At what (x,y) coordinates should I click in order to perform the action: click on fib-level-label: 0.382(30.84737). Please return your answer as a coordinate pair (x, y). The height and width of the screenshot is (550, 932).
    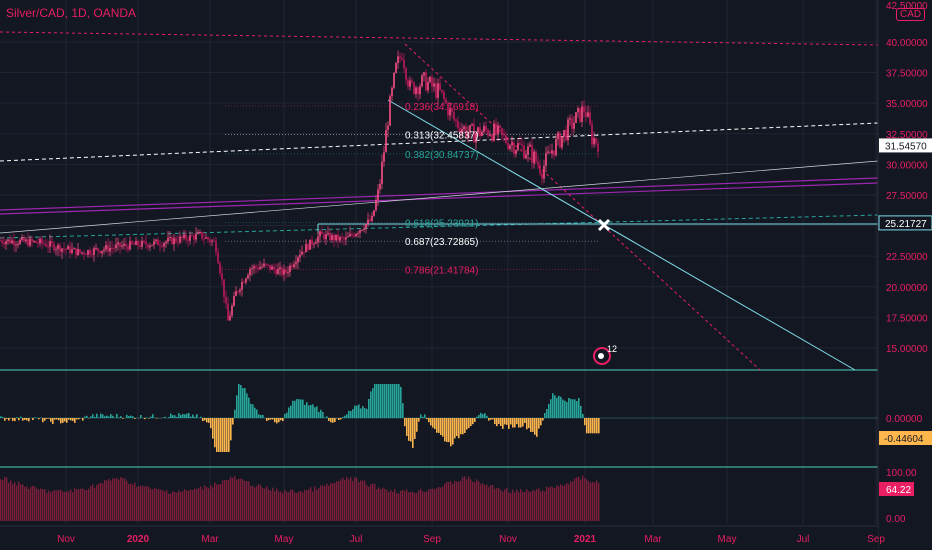
    Looking at the image, I should click on (441, 155).